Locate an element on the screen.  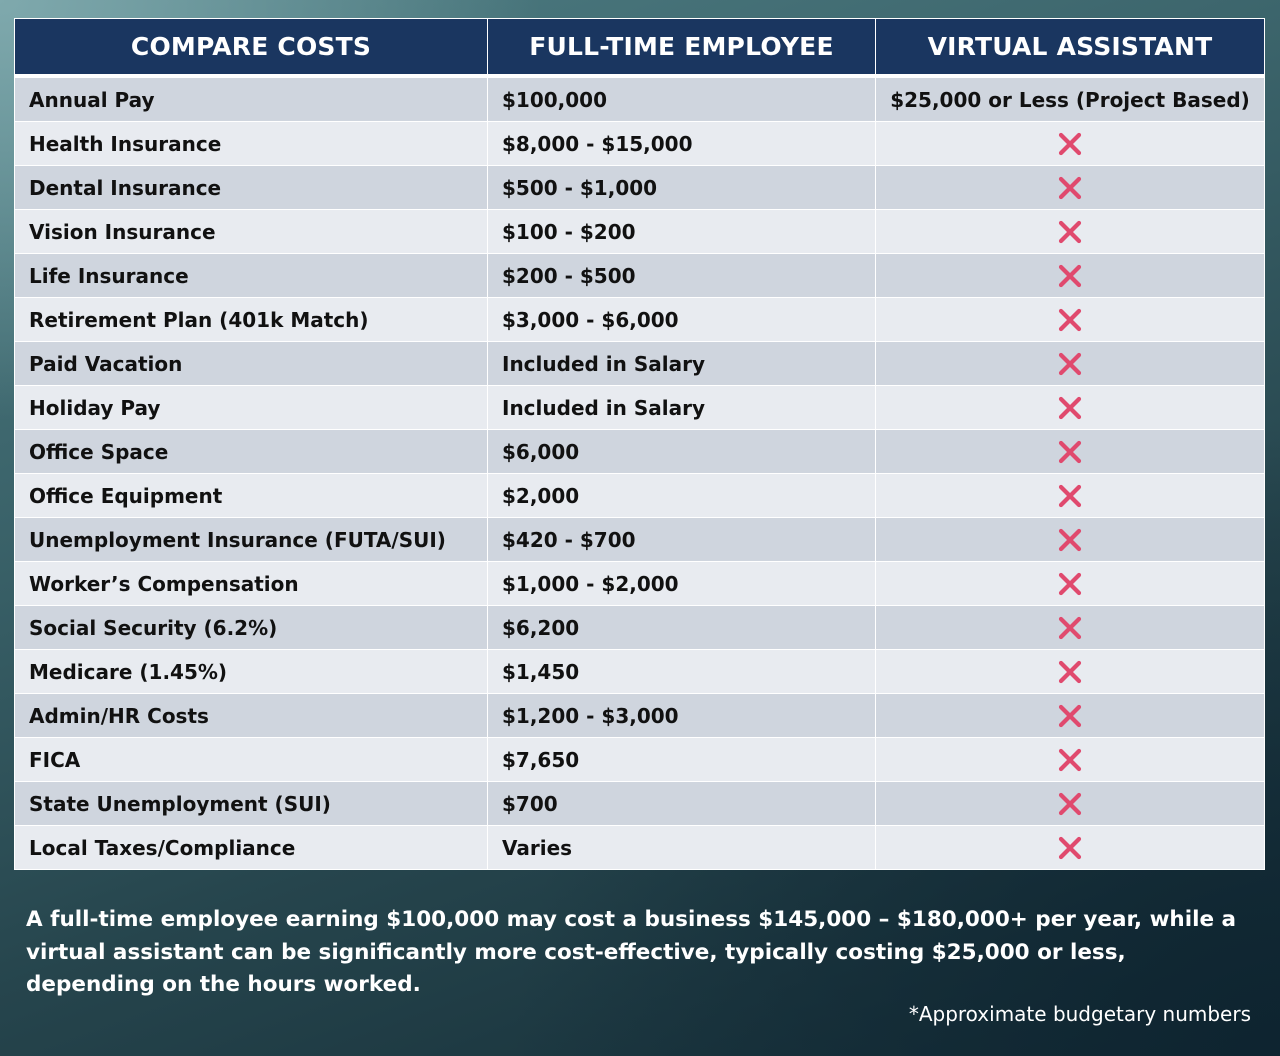
table-row: Admin/HR Costs $1,200 - $3,000 is located at coordinates (639, 715).